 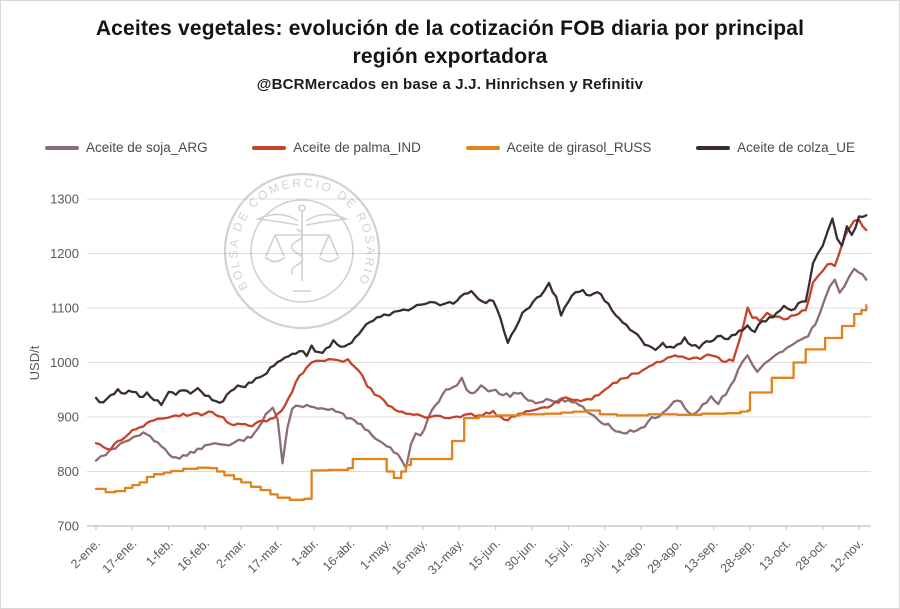 What do you see at coordinates (775, 554) in the screenshot?
I see `x-tick-label: 13-oct.` at bounding box center [775, 554].